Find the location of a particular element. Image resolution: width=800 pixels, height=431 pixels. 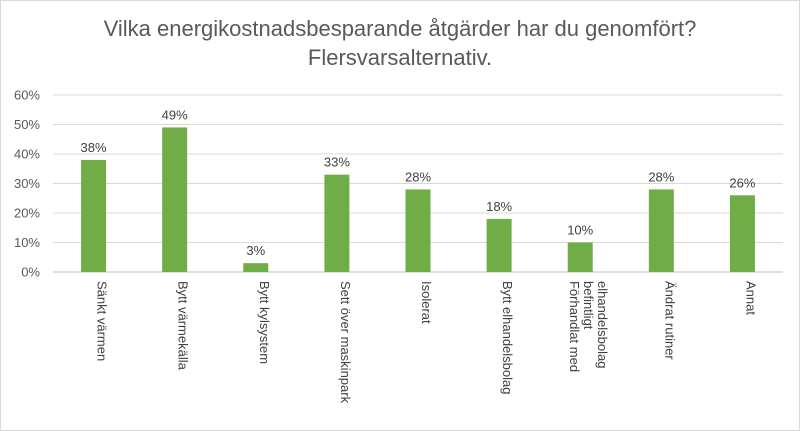

y-tick-label: 0% is located at coordinates (30, 272).